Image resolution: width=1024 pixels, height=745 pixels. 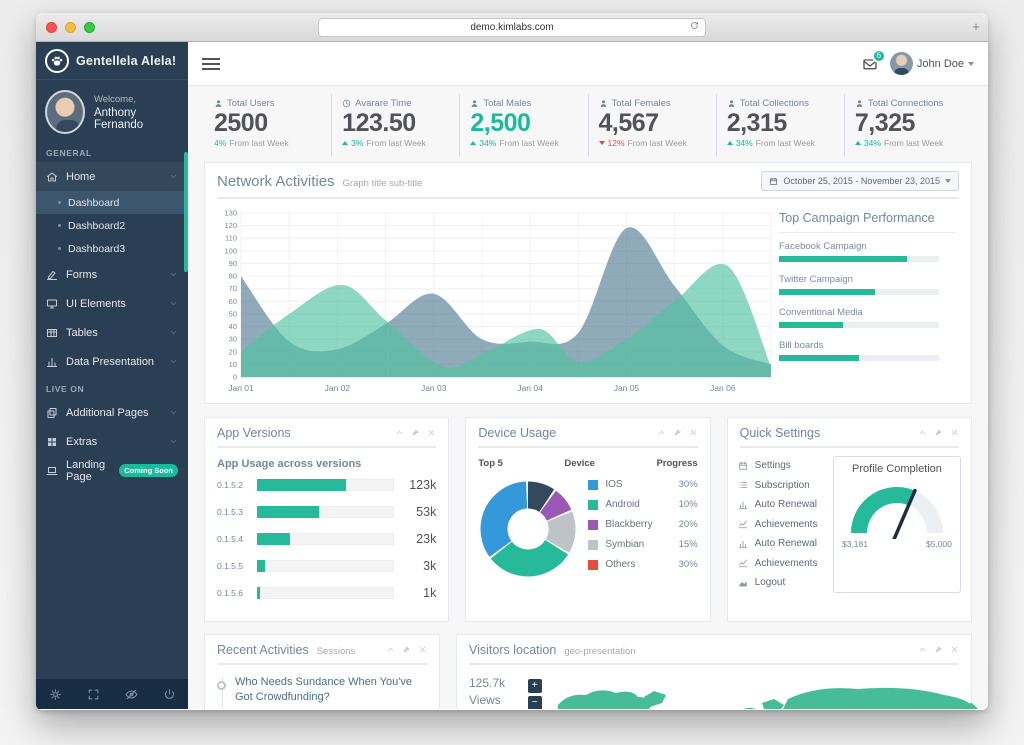 What do you see at coordinates (534, 686) in the screenshot?
I see `map-zoom-in-button: +` at bounding box center [534, 686].